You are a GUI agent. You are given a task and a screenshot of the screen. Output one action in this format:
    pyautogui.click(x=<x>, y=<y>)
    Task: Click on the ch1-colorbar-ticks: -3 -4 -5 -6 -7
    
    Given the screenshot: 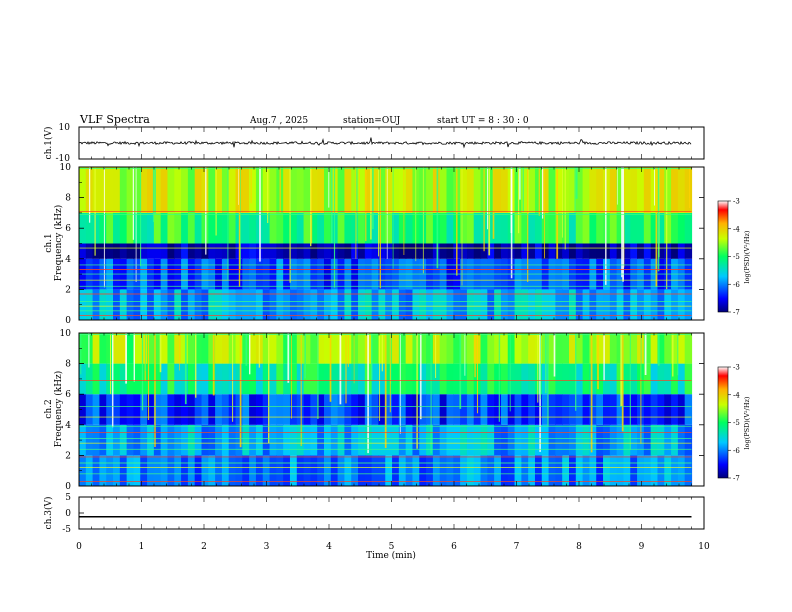 What is the action you would take?
    pyautogui.click(x=734, y=257)
    